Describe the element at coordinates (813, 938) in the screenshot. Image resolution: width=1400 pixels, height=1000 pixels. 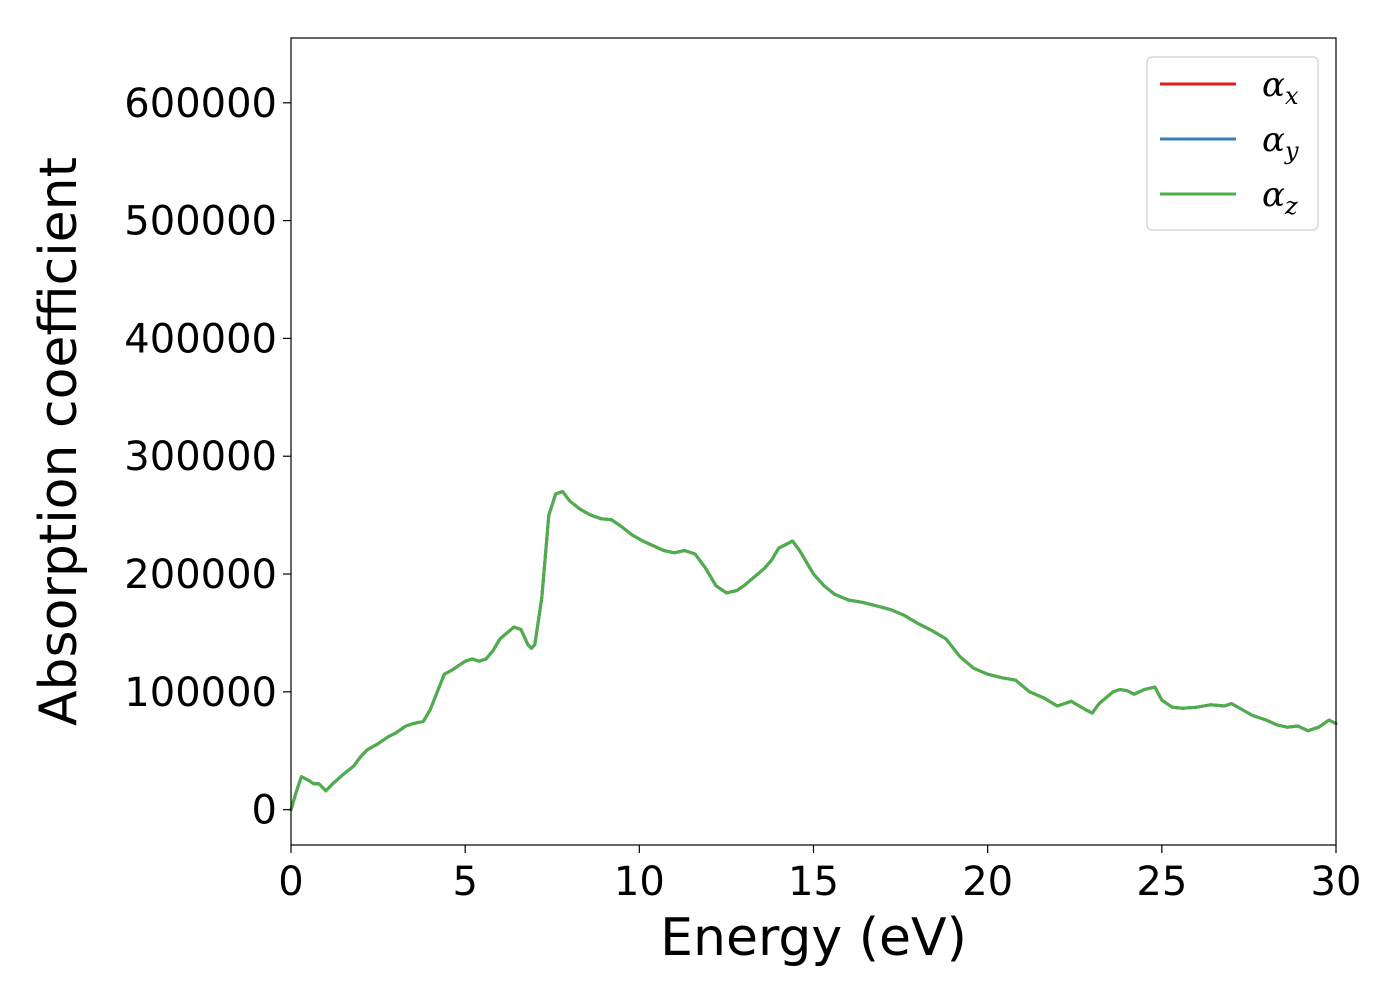
I see `x-axis-title: Energy (eV)` at that location.